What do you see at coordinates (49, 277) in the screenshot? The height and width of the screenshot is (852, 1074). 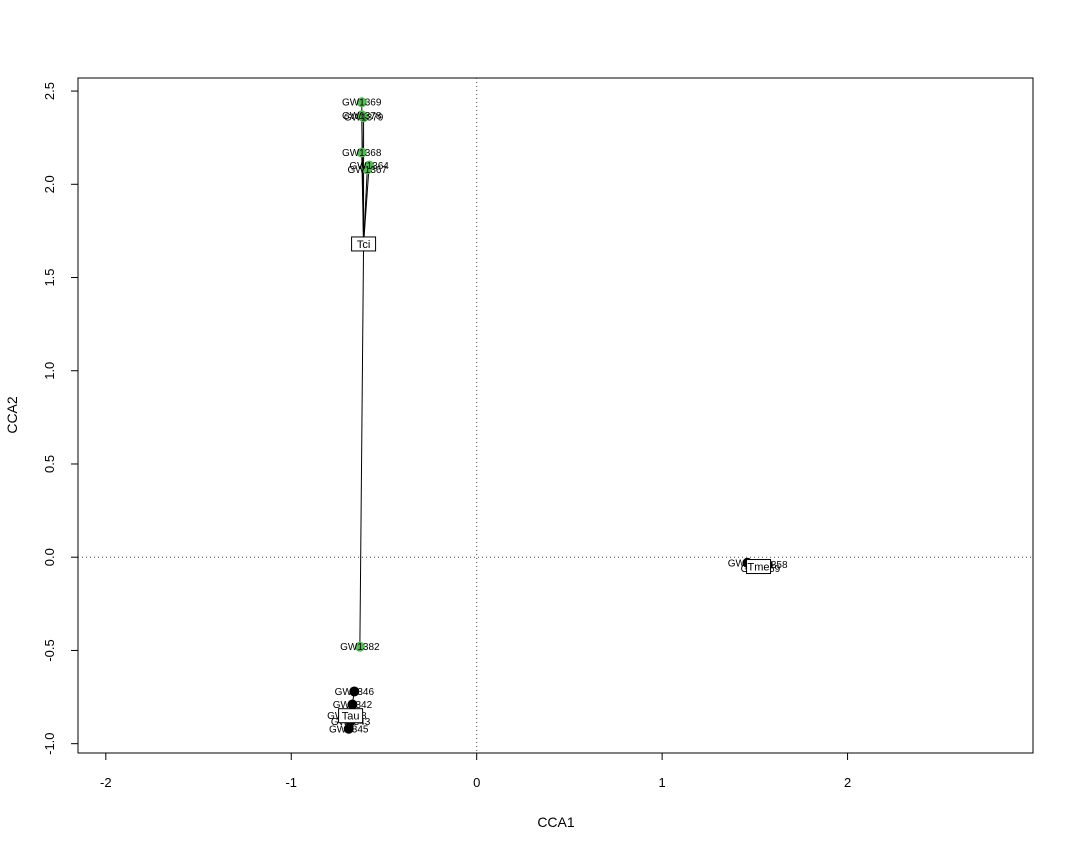 I see `y-tick-label: 1.5` at bounding box center [49, 277].